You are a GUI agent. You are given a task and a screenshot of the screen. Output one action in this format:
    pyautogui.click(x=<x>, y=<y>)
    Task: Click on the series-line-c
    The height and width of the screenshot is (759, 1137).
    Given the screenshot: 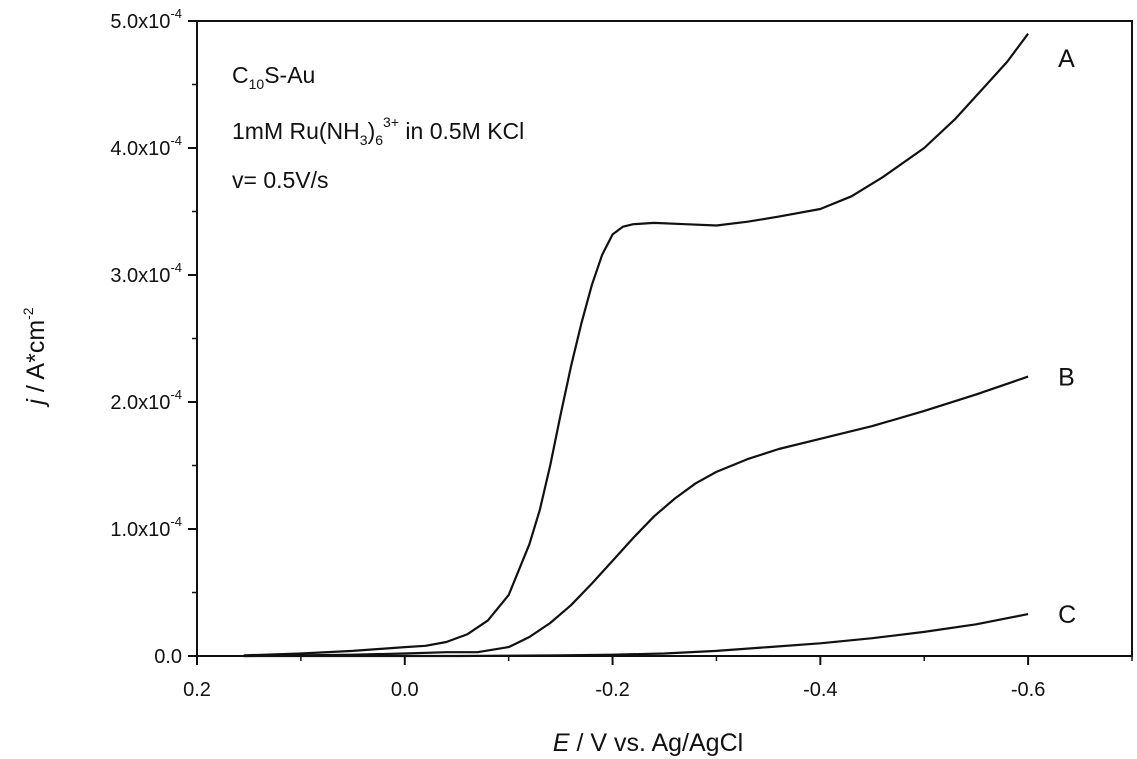 What is the action you would take?
    pyautogui.click(x=636, y=635)
    